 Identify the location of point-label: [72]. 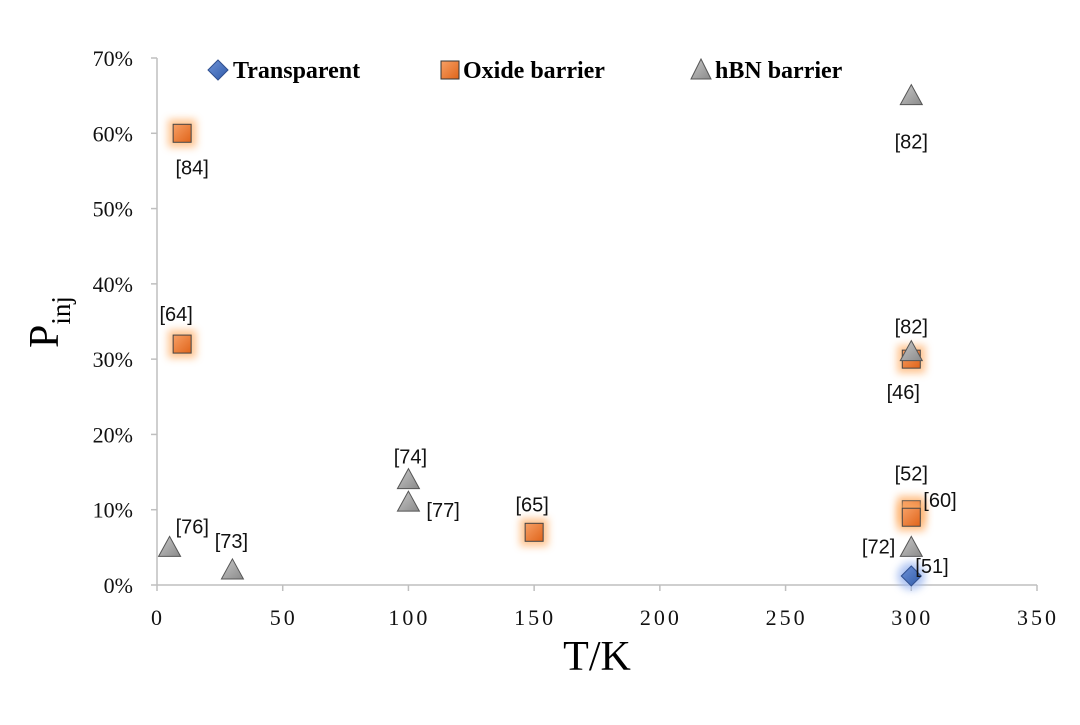
(878, 547).